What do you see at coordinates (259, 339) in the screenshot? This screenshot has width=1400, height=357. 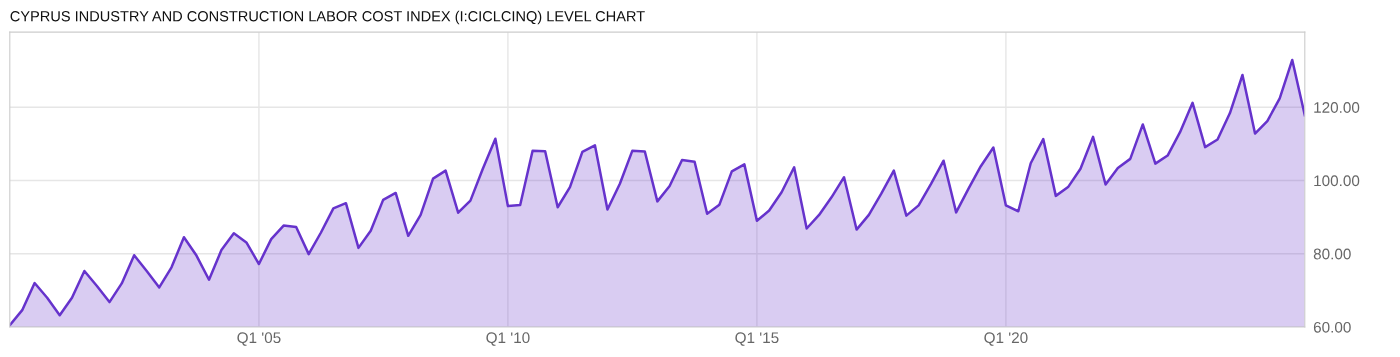 I see `x-tick-label: Q1 '05` at bounding box center [259, 339].